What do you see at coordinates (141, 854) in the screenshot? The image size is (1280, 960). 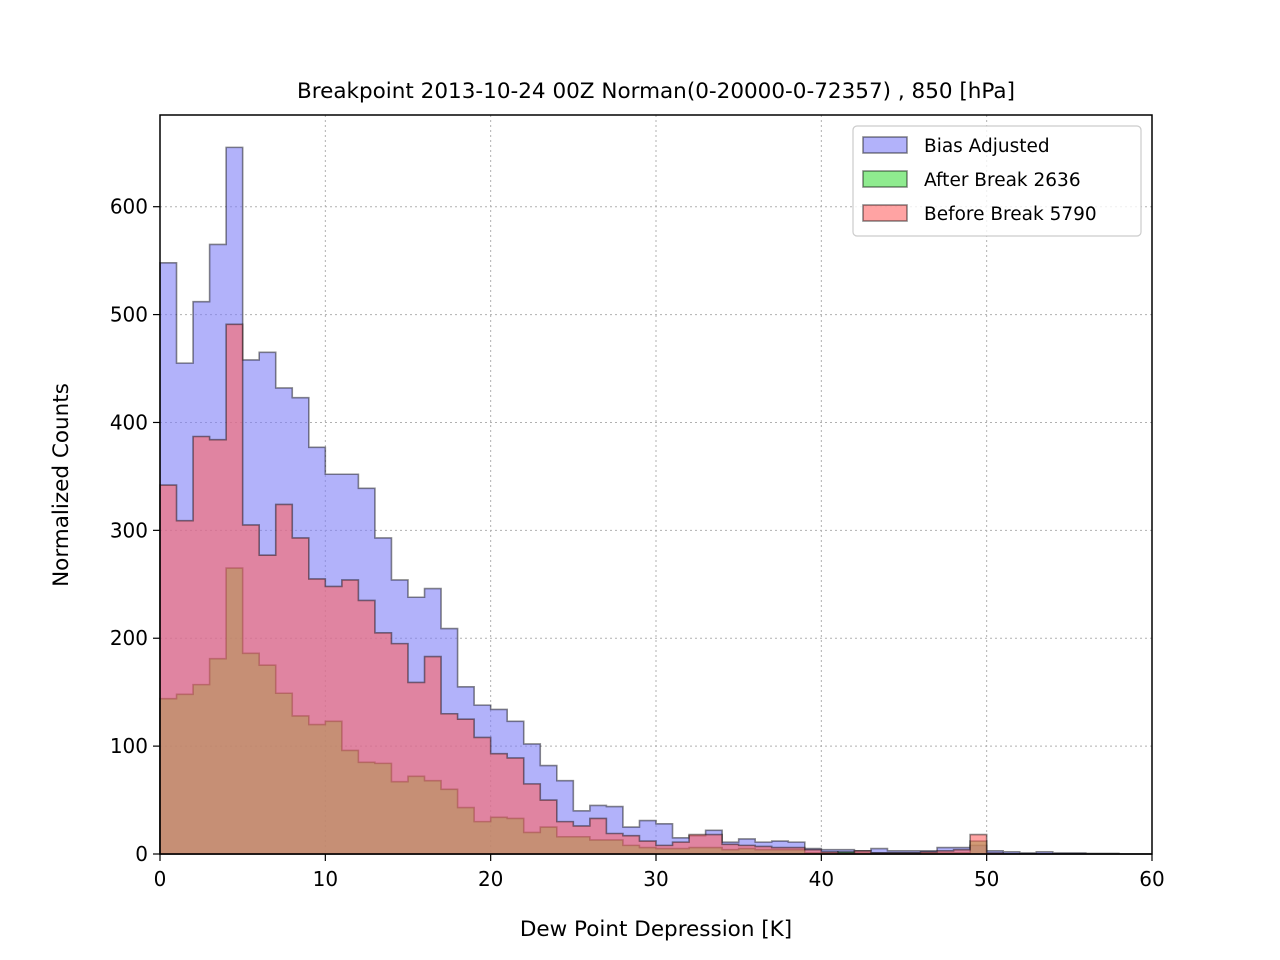 I see `y-tick-label: 0` at bounding box center [141, 854].